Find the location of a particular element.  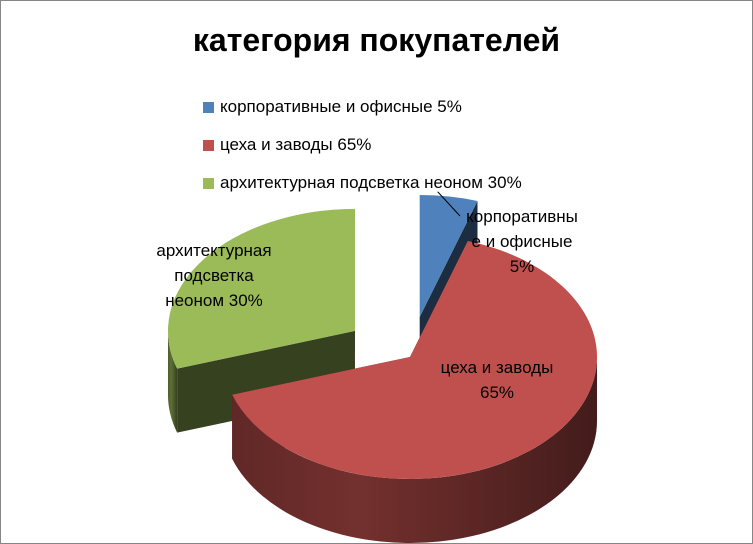

data-label-line: е и офисные is located at coordinates (522, 241).